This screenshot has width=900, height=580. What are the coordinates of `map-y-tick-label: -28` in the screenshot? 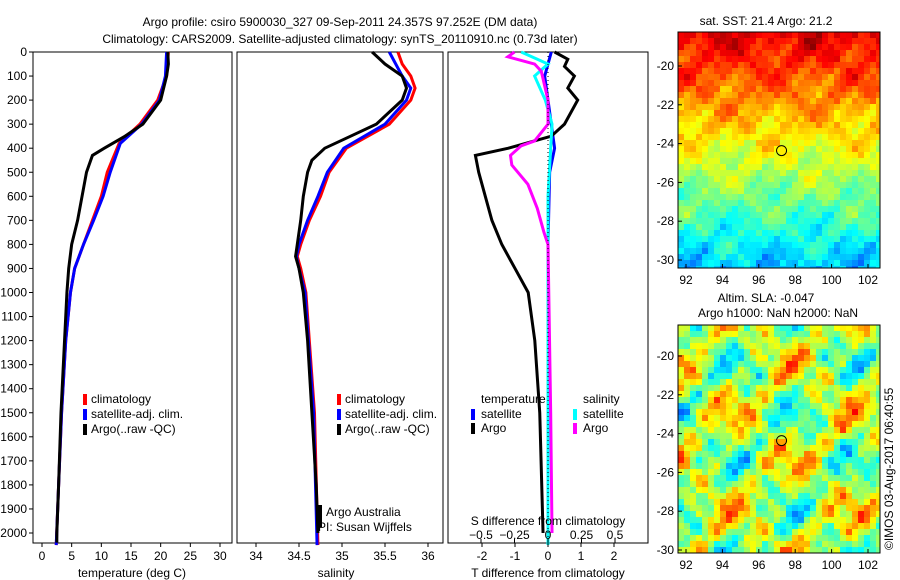 It's located at (666, 221).